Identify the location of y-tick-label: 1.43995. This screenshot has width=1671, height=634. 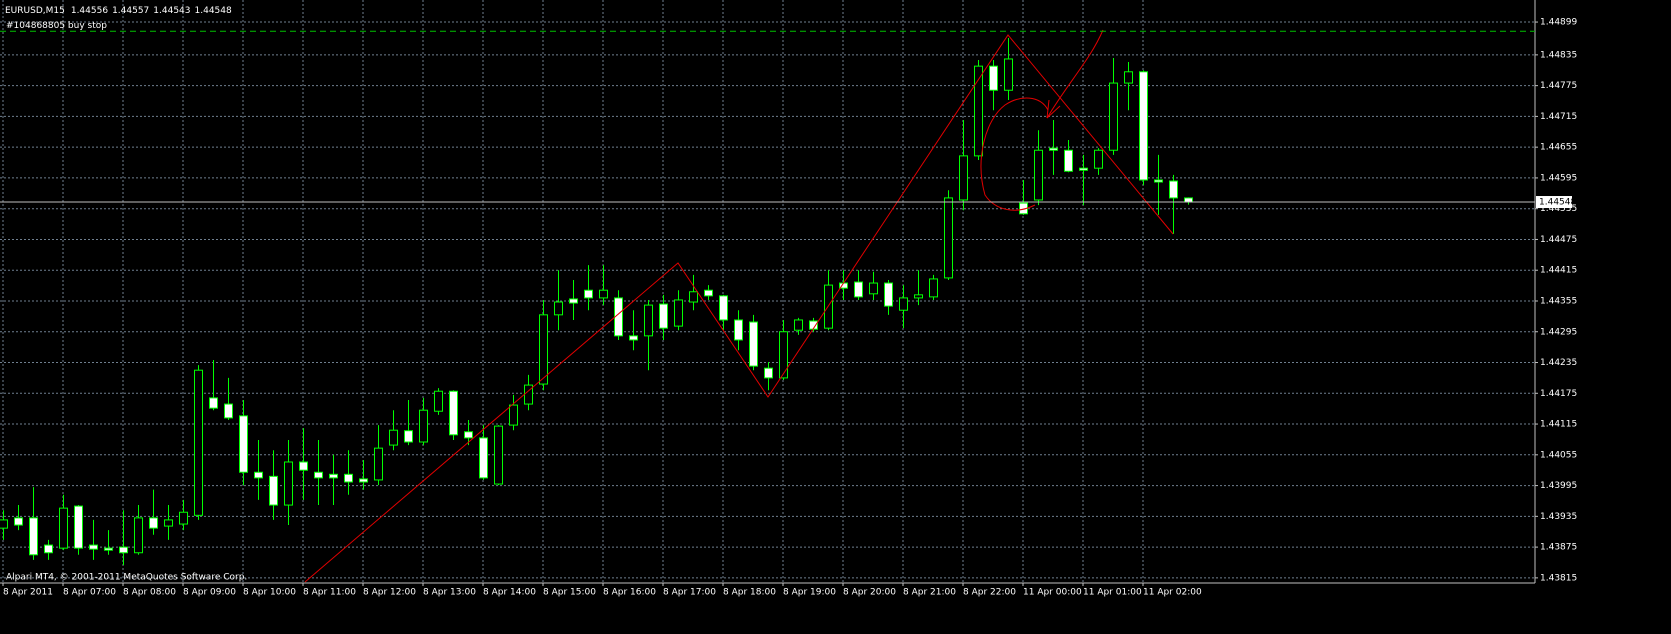
(1558, 486).